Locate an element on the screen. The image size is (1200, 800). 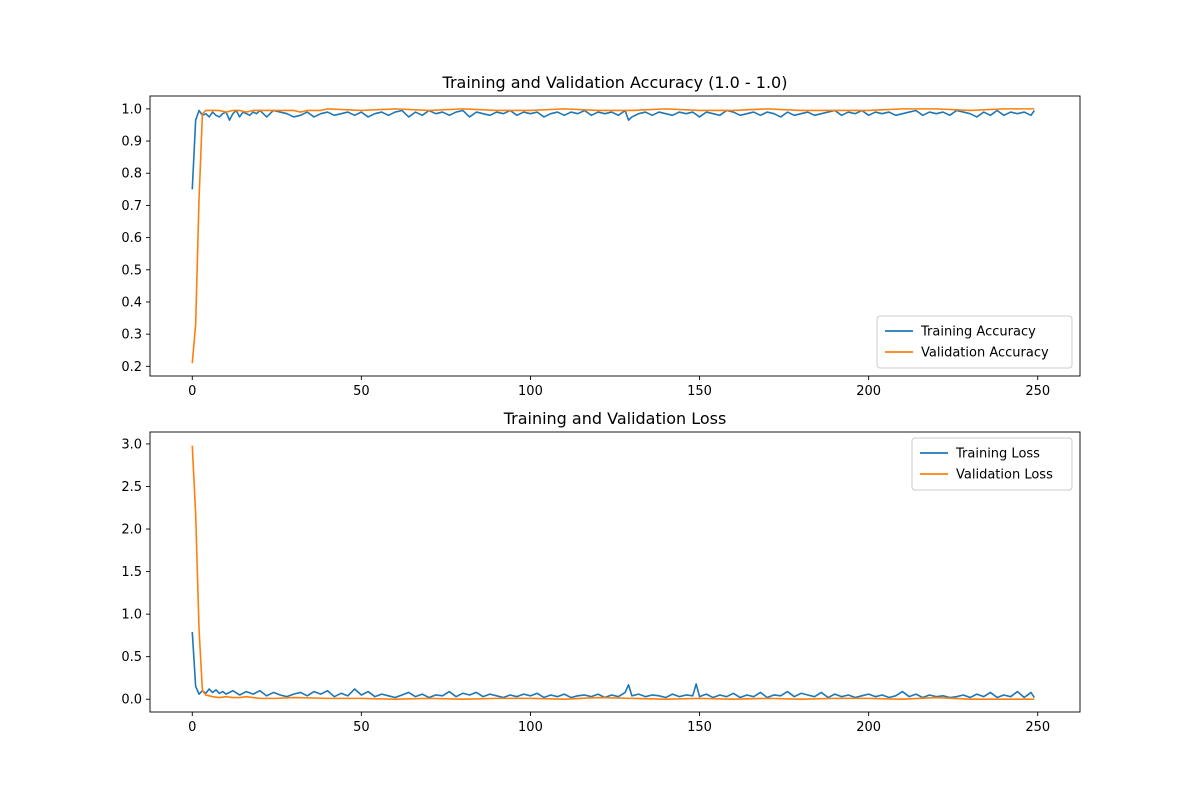
accuracy-legend: Training Accuracy Validation Accuracy is located at coordinates (974, 342).